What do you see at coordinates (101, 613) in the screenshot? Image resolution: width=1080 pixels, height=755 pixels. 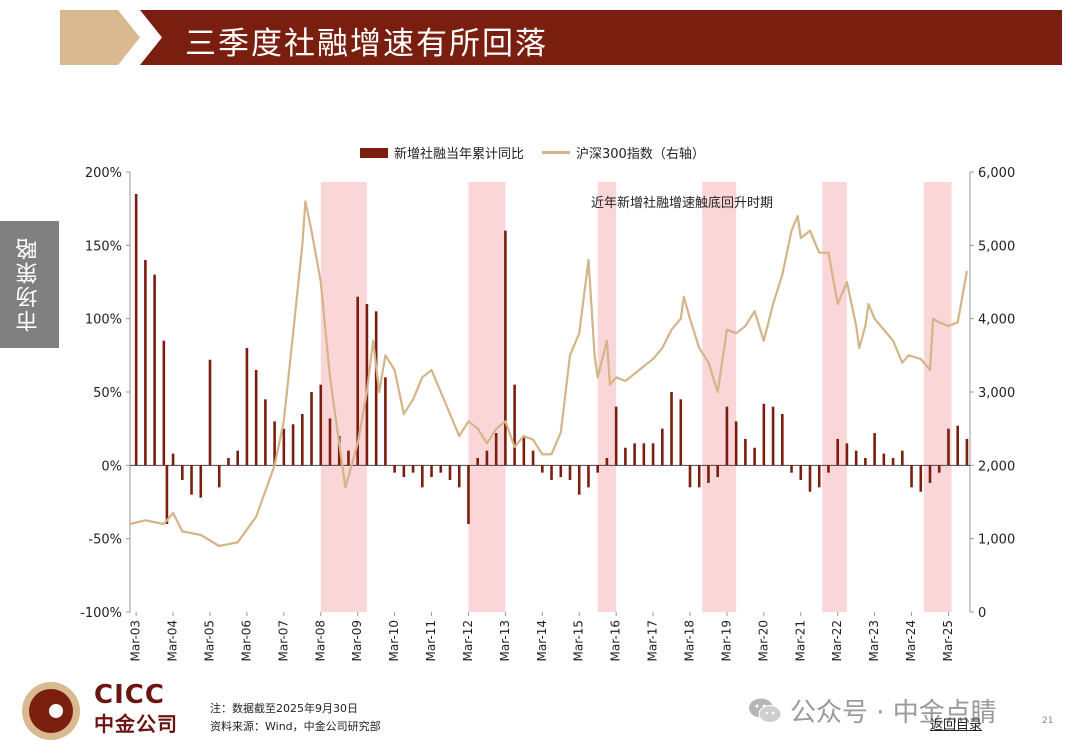 I see `left-tick-label: -100%` at bounding box center [101, 613].